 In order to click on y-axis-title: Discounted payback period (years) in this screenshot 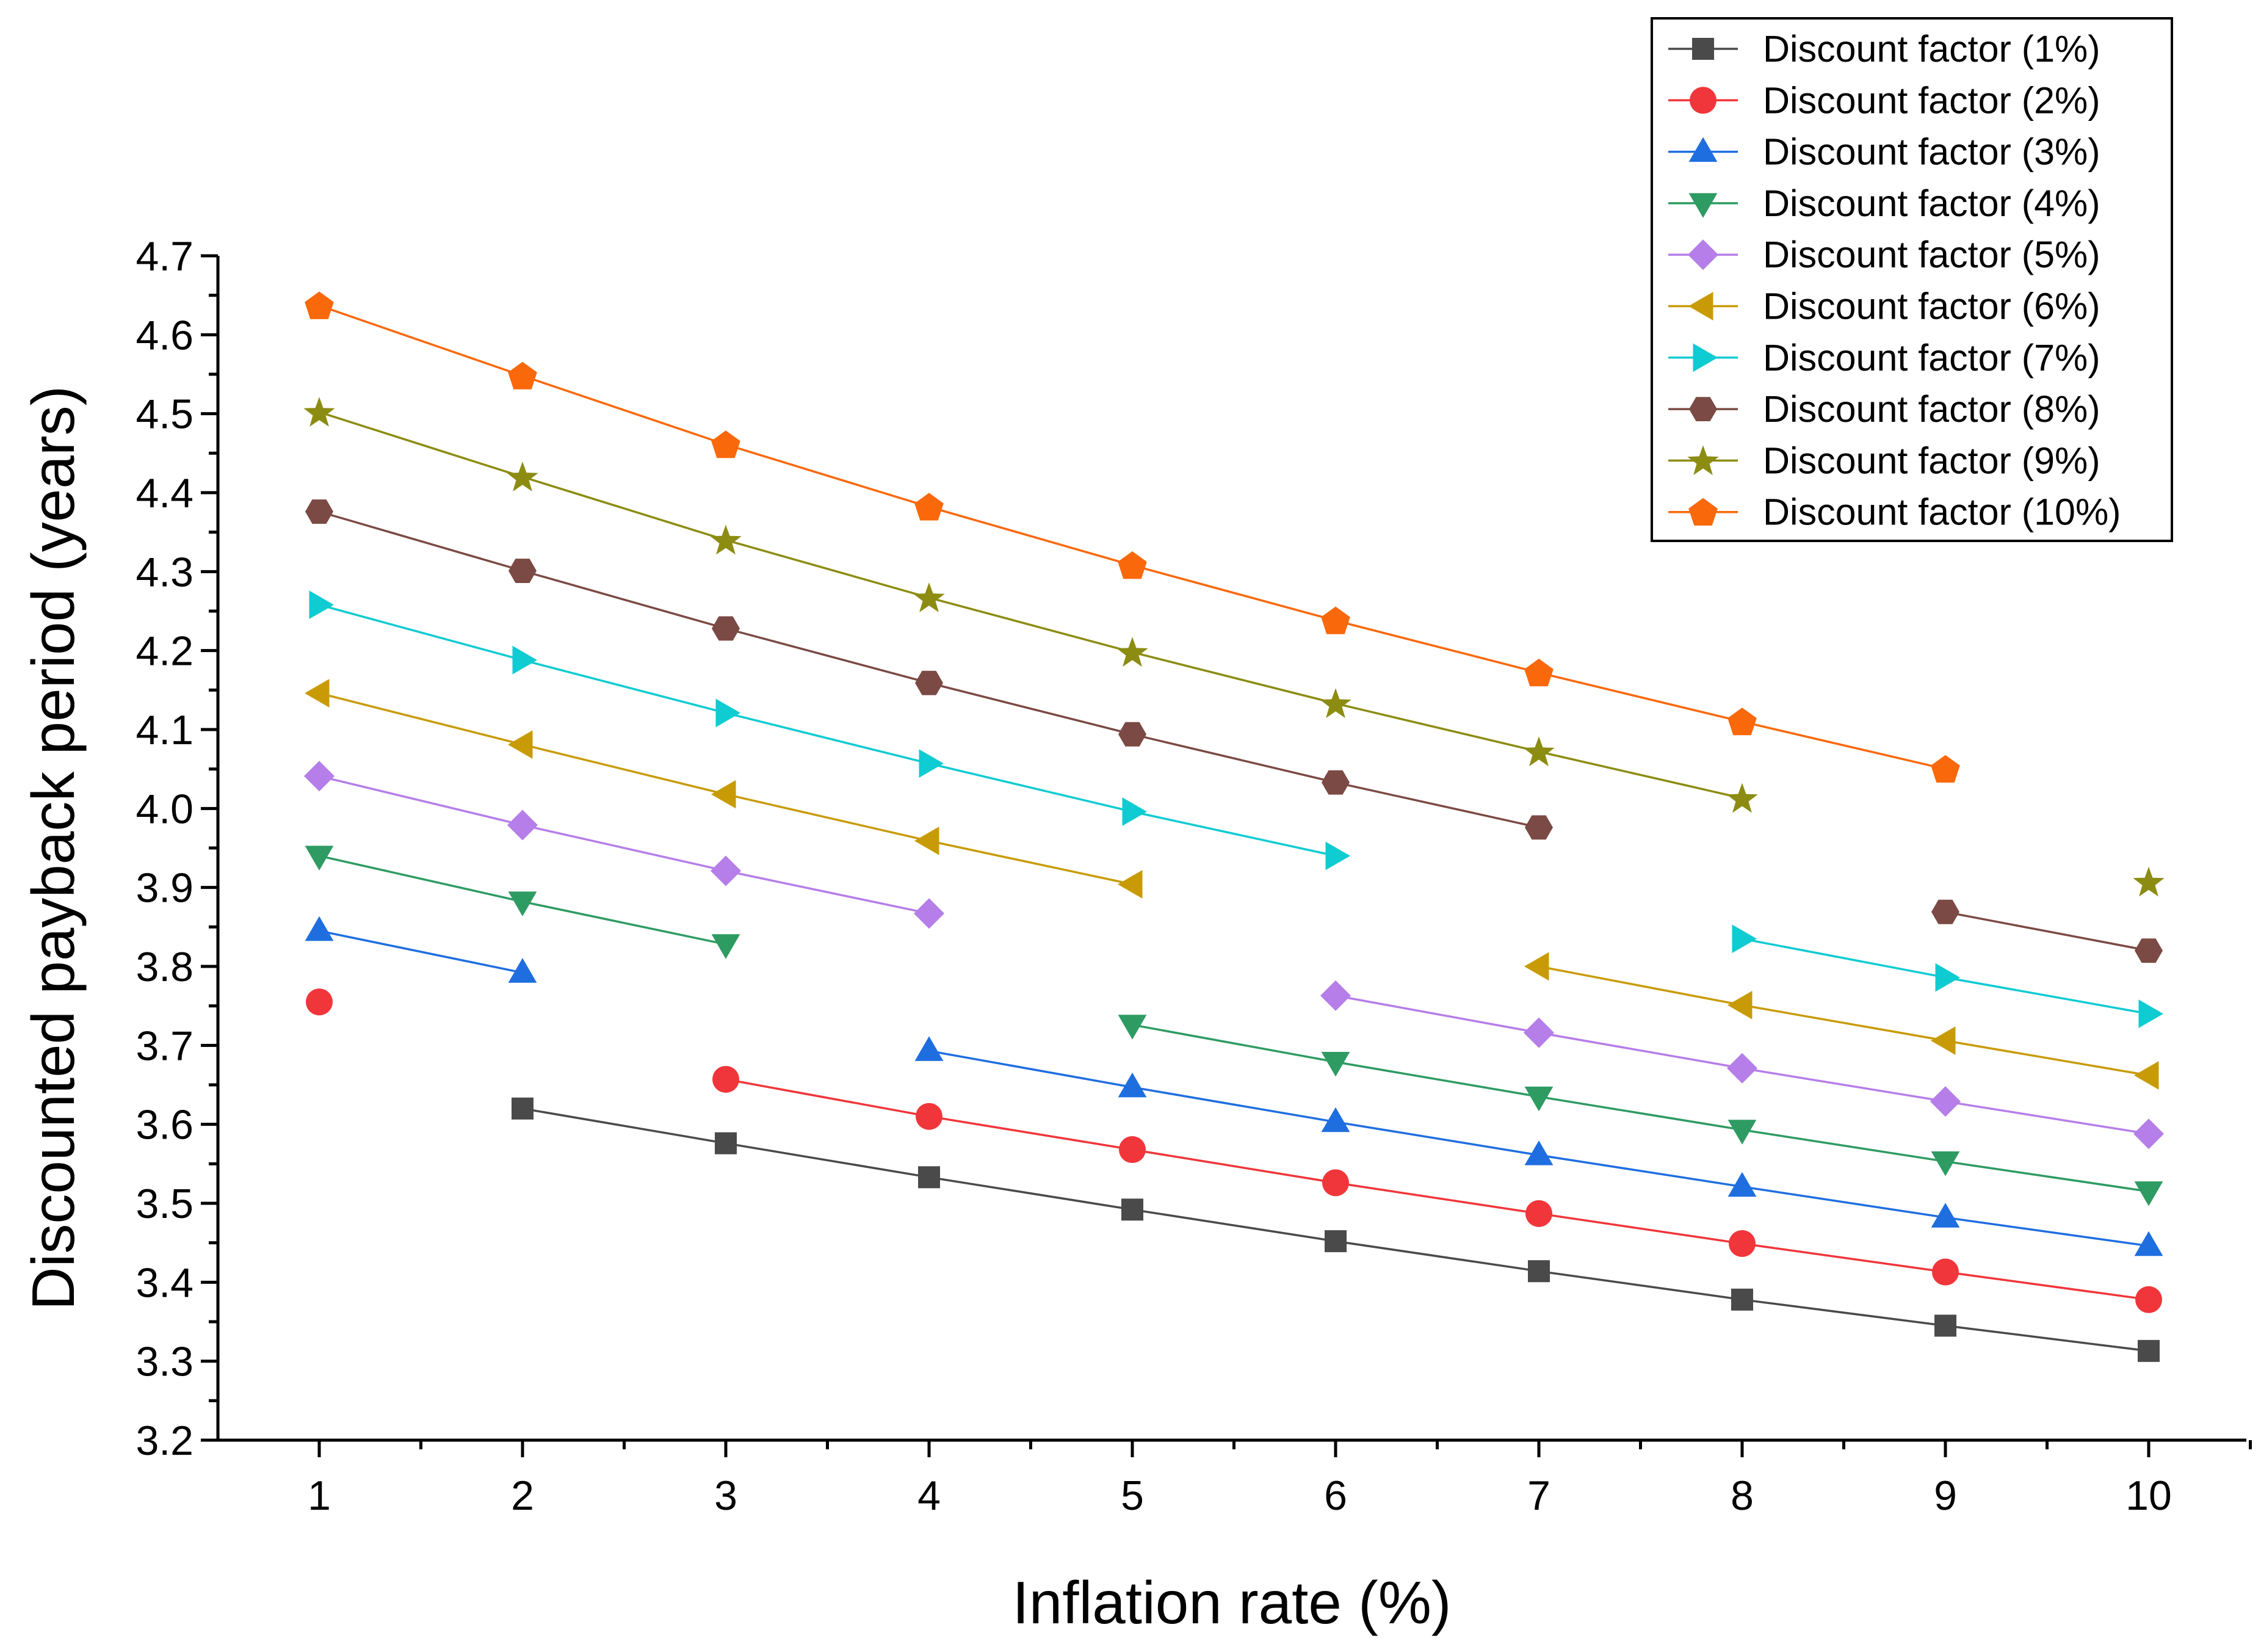, I will do `click(54, 848)`.